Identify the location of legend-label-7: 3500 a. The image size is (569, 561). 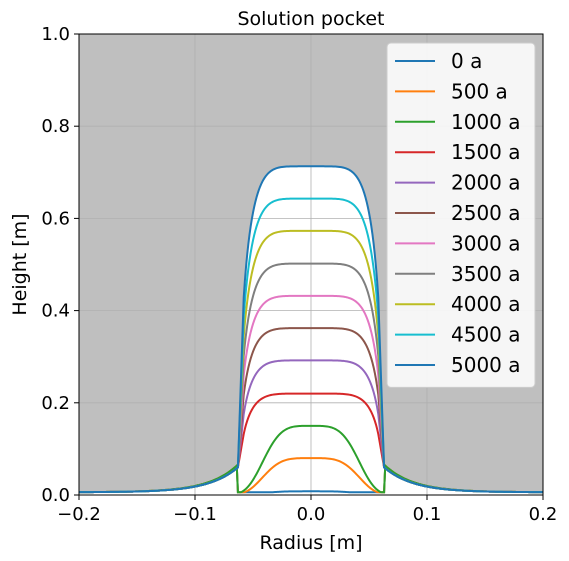
(486, 274).